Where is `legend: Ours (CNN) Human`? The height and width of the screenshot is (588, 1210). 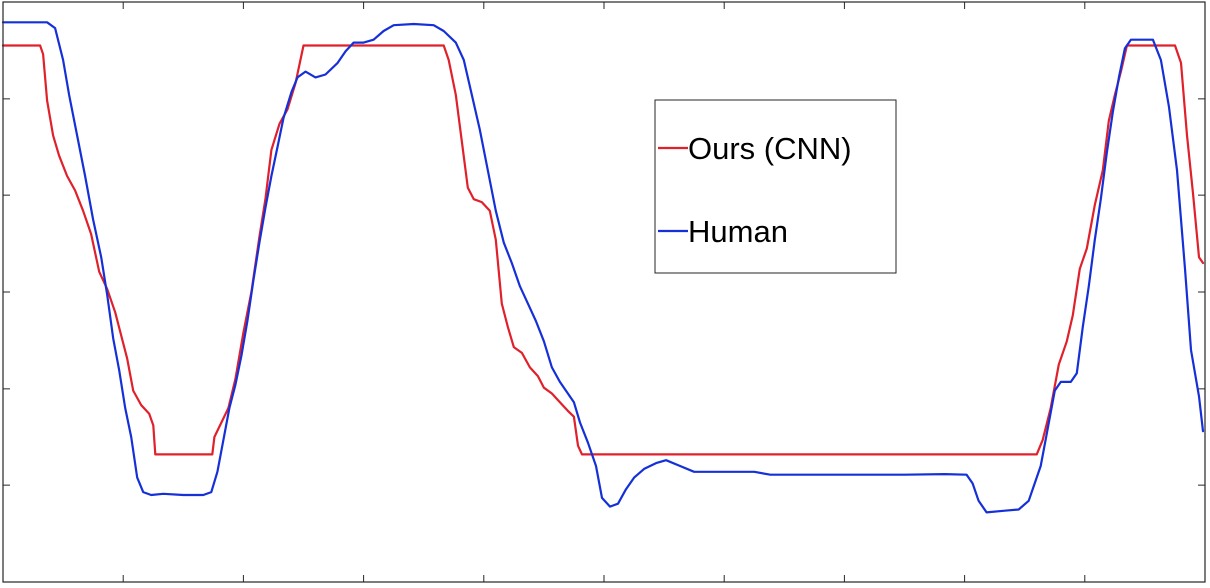
legend: Ours (CNN) Human is located at coordinates (775, 186).